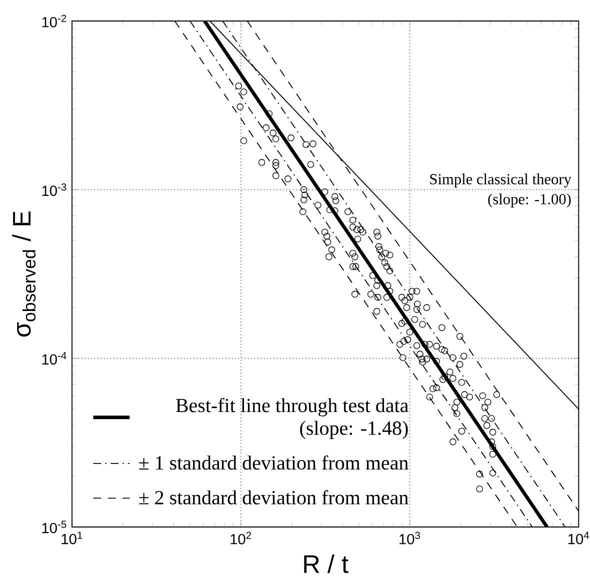 Image resolution: width=590 pixels, height=581 pixels. Describe the element at coordinates (273, 462) in the screenshot. I see `legend-label: ± 1 standard deviation from mean` at that location.